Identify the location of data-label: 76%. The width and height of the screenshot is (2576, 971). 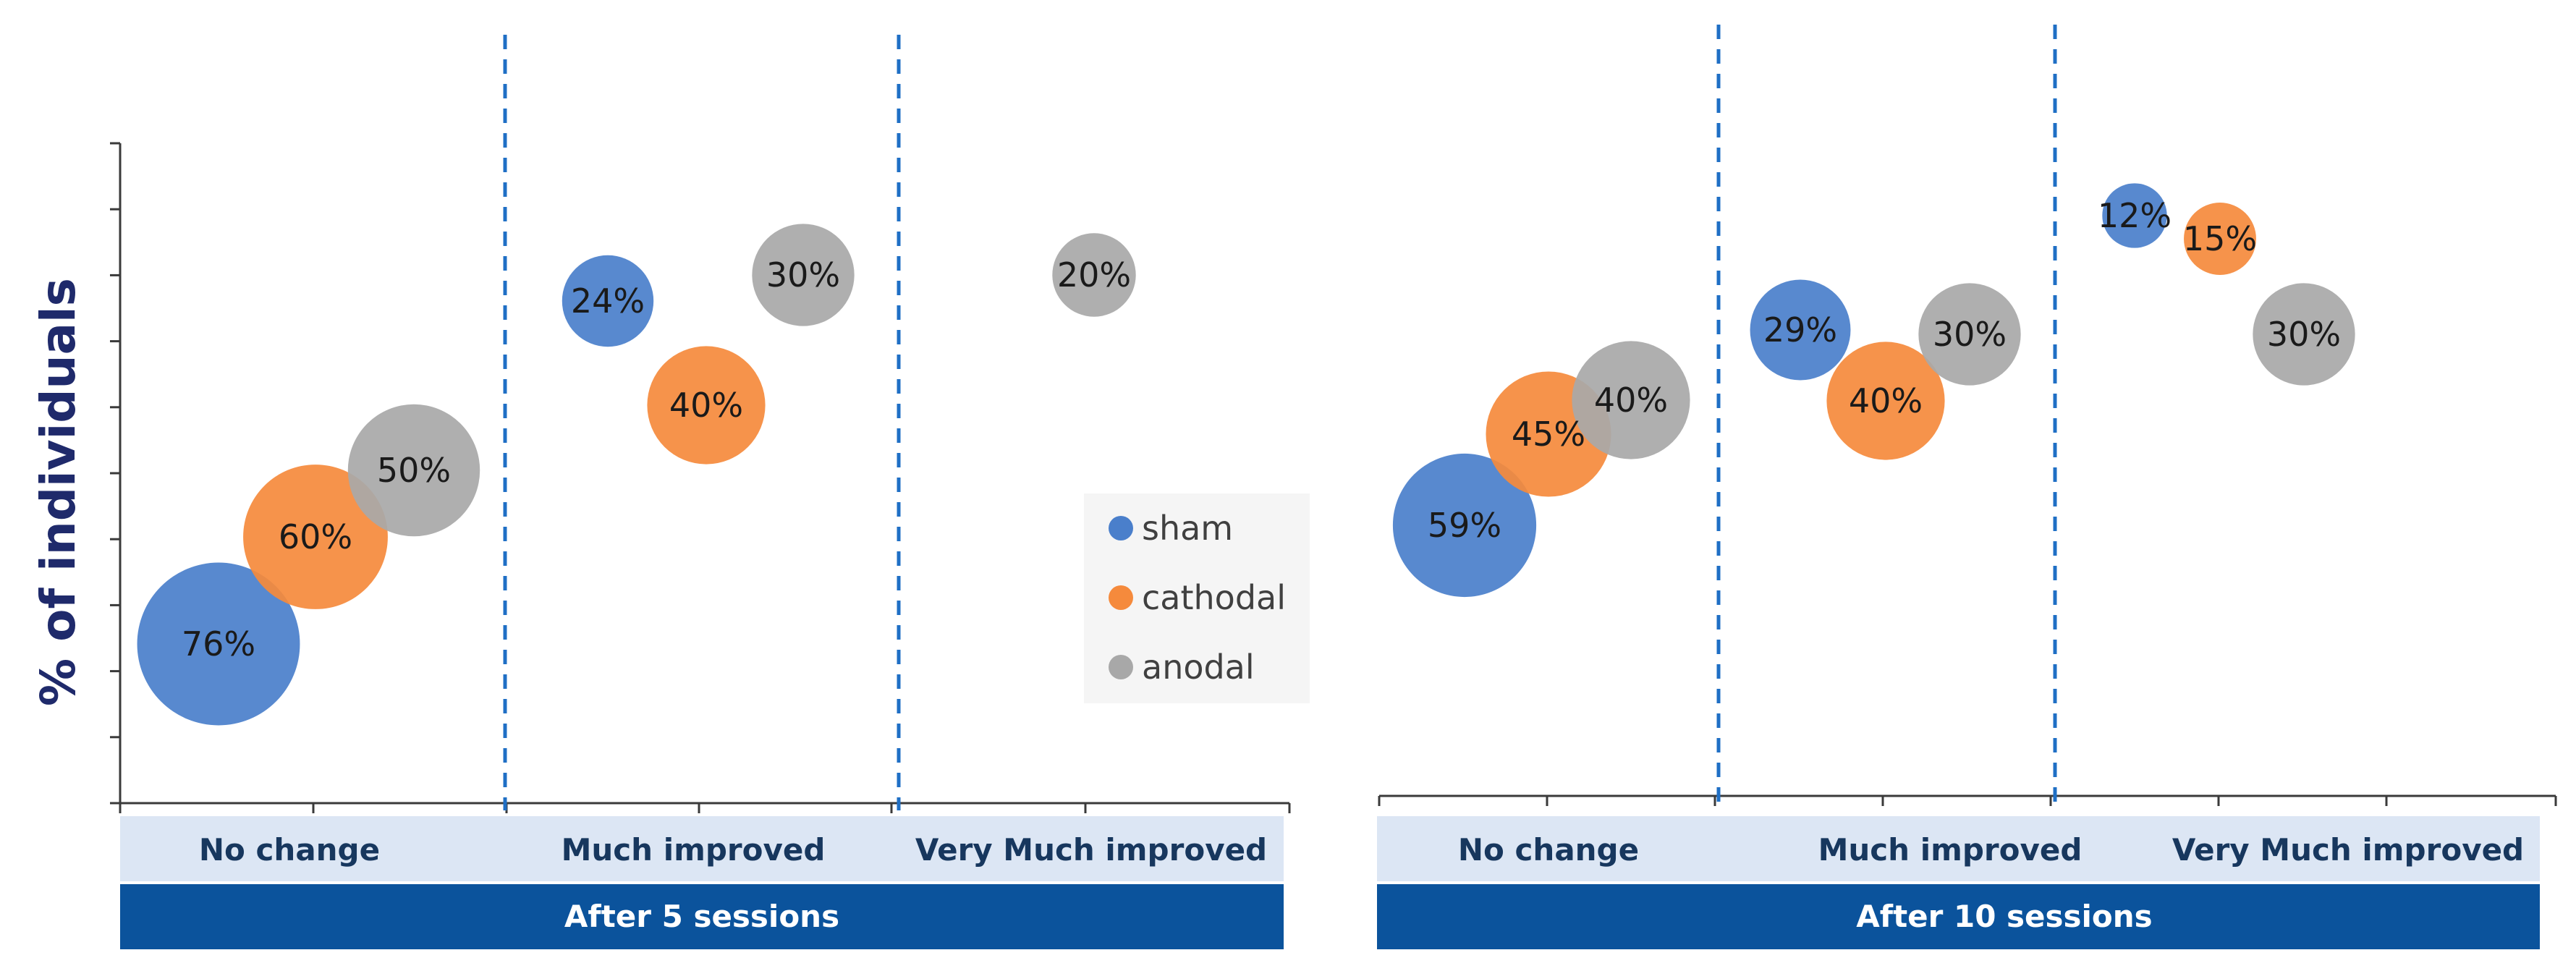
(218, 643).